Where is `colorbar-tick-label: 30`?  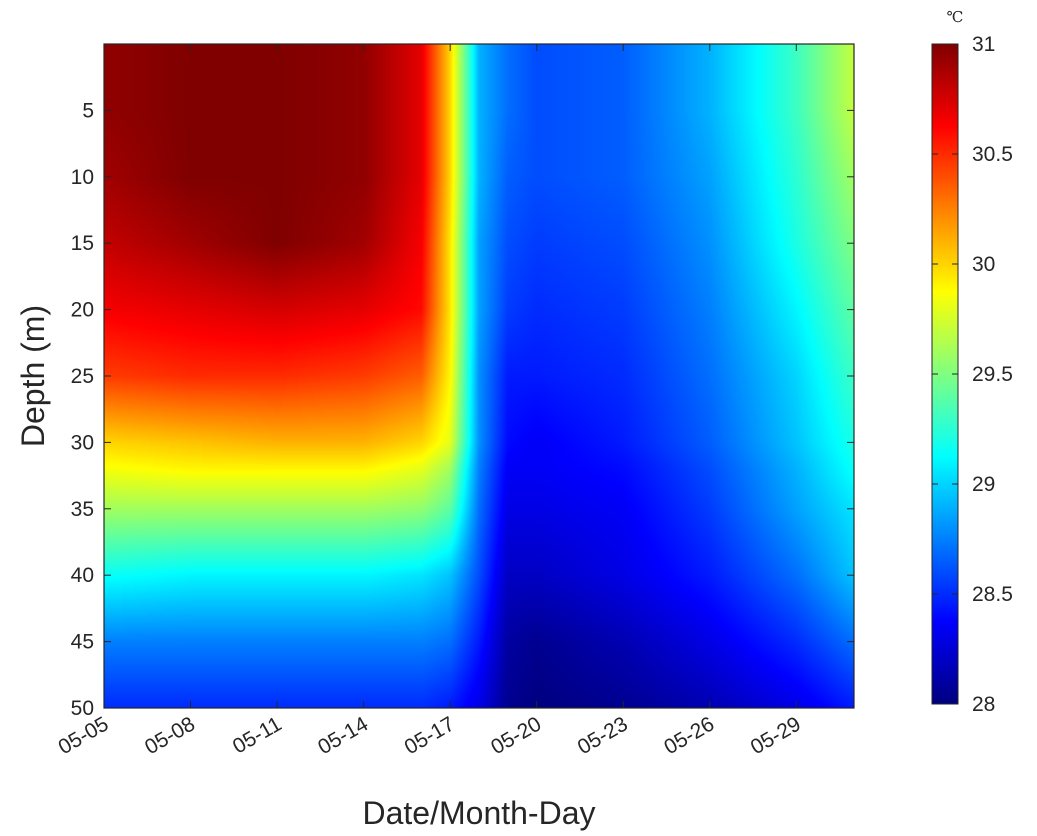 colorbar-tick-label: 30 is located at coordinates (983, 264).